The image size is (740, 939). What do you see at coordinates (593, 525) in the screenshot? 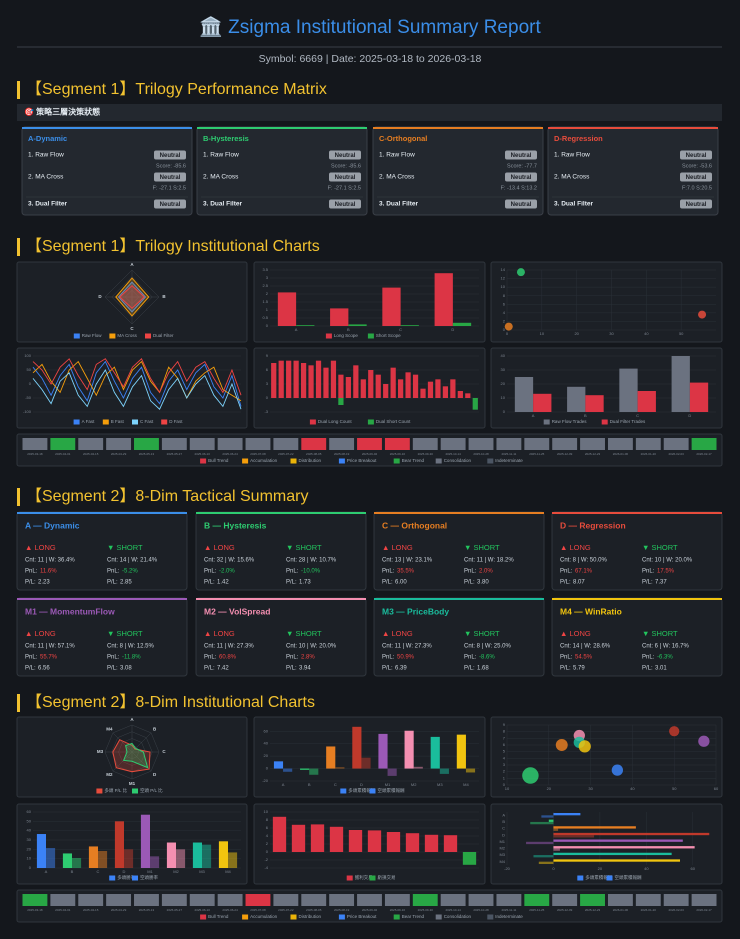
I see `card-title: D — Regression` at bounding box center [593, 525].